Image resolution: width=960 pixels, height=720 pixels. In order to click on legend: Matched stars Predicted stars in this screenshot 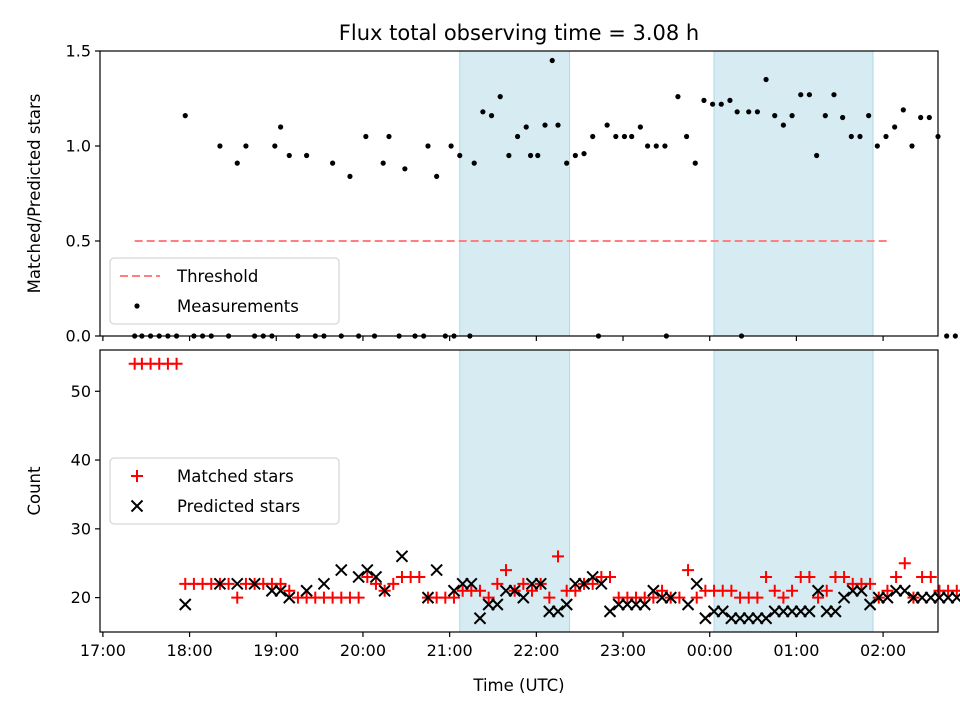, I will do `click(224, 491)`.